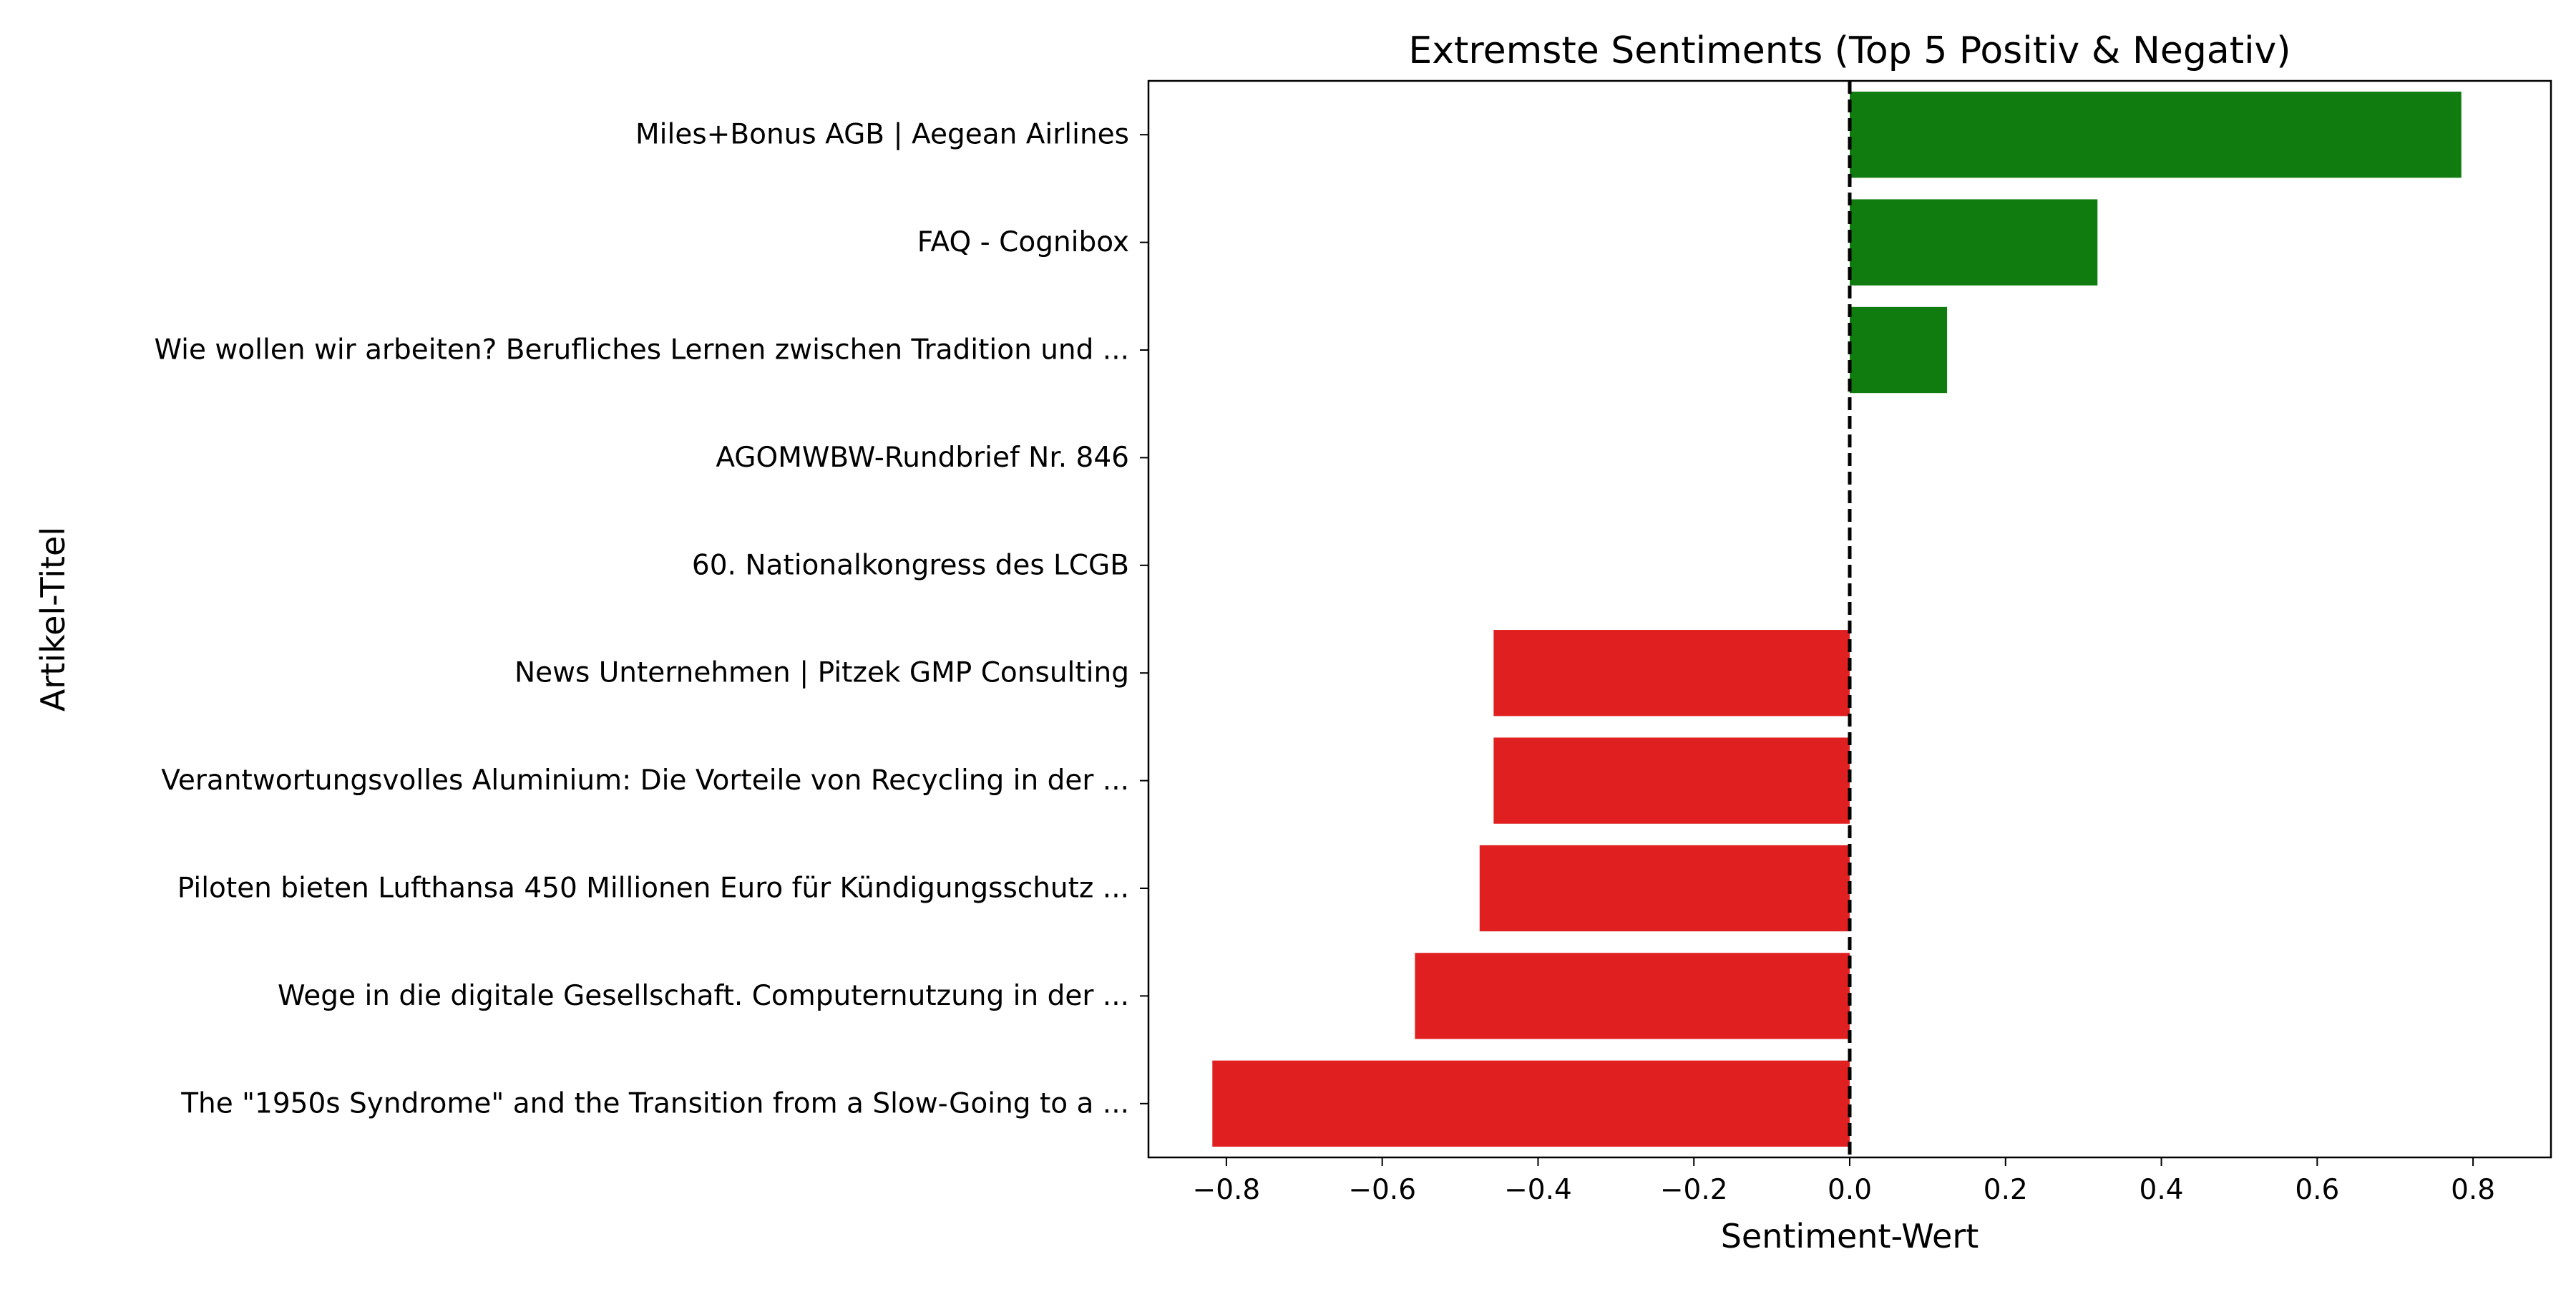 The width and height of the screenshot is (2576, 1292). What do you see at coordinates (1850, 1190) in the screenshot?
I see `x-tick-label: 0.0` at bounding box center [1850, 1190].